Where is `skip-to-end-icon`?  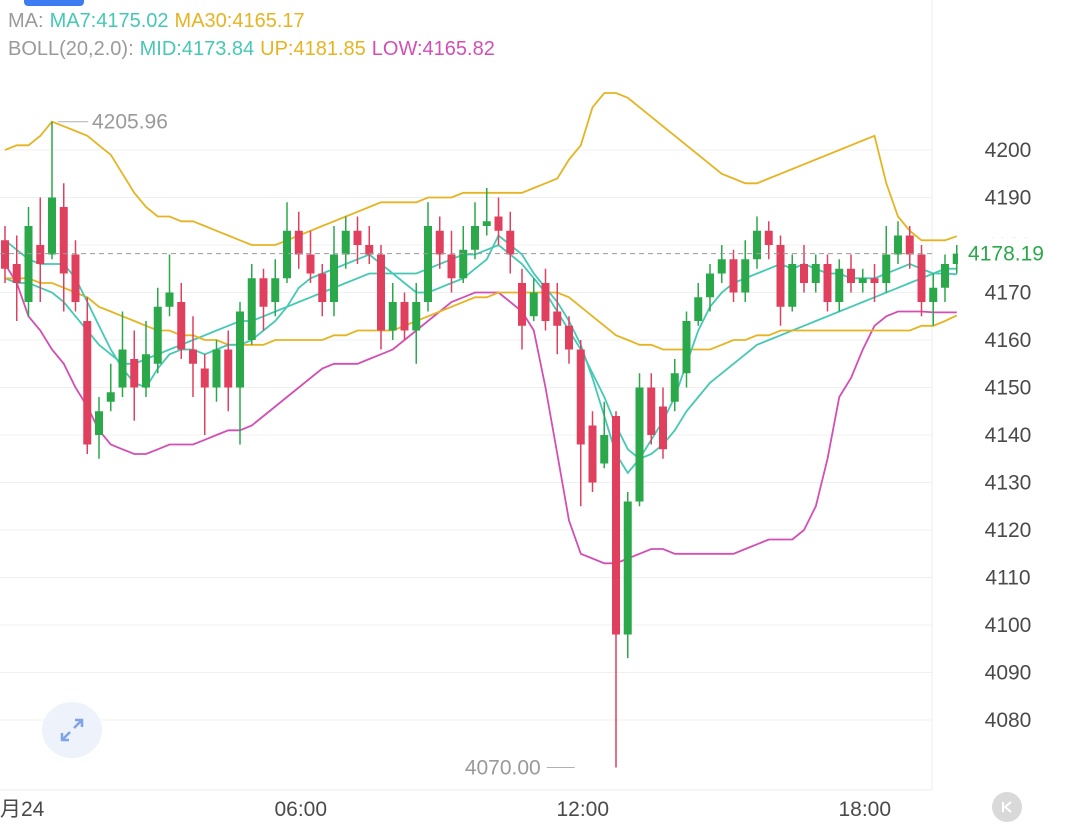 skip-to-end-icon is located at coordinates (1007, 807).